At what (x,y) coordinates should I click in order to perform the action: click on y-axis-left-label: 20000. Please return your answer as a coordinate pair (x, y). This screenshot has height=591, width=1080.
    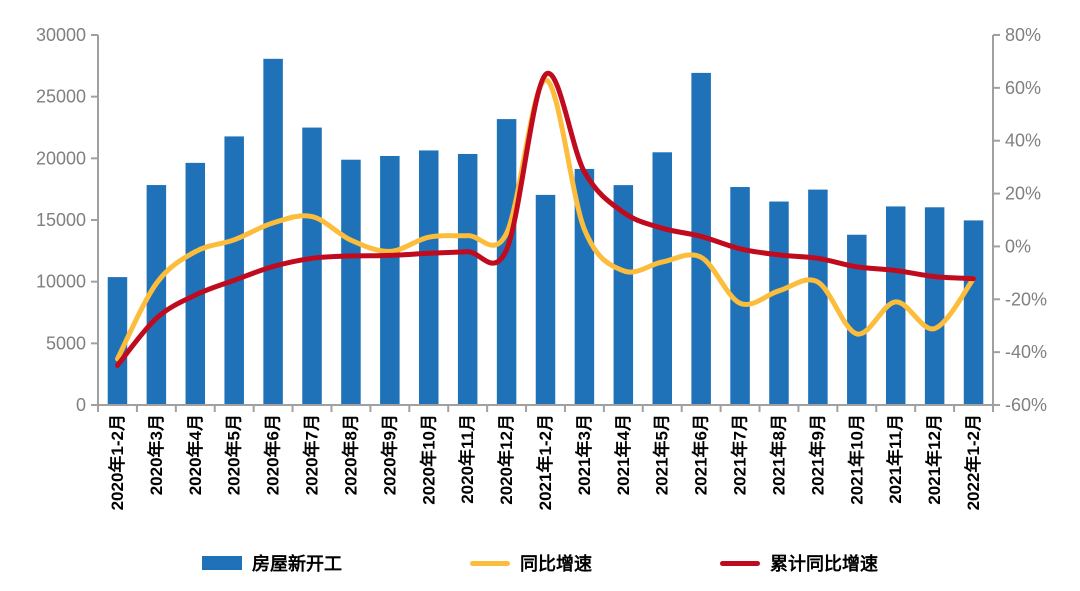
    Looking at the image, I should click on (61, 158).